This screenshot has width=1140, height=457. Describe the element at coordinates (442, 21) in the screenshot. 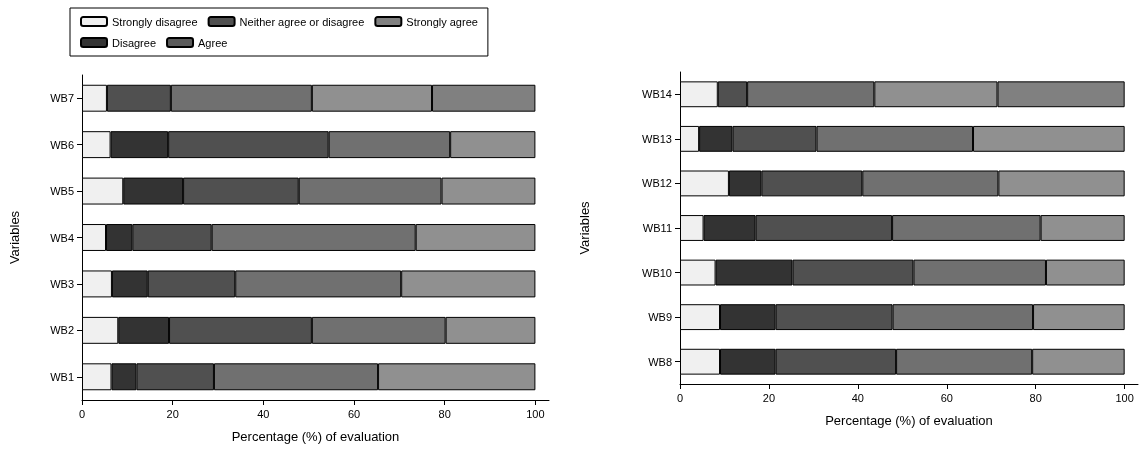

I see `legend-label: Strongly agree` at that location.